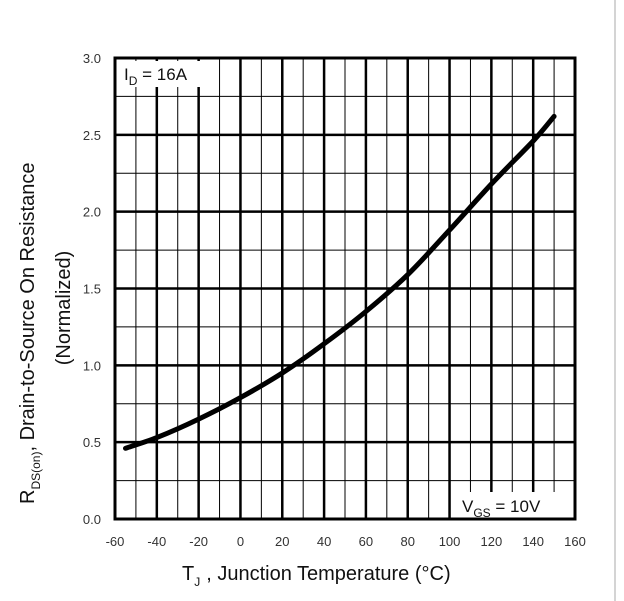 This screenshot has width=624, height=601. Describe the element at coordinates (30, 333) in the screenshot. I see `y-axis-label: RDS(on), Drain-to-Source On Resistance` at that location.